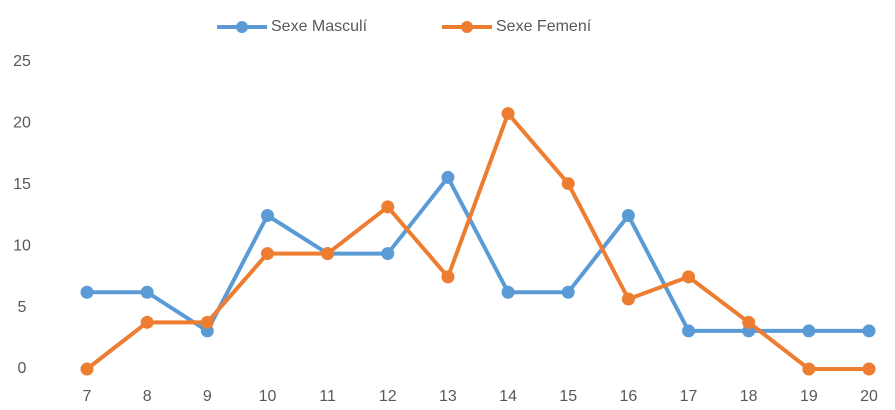  What do you see at coordinates (544, 26) in the screenshot?
I see `legend-label: Sexe Femení` at bounding box center [544, 26].